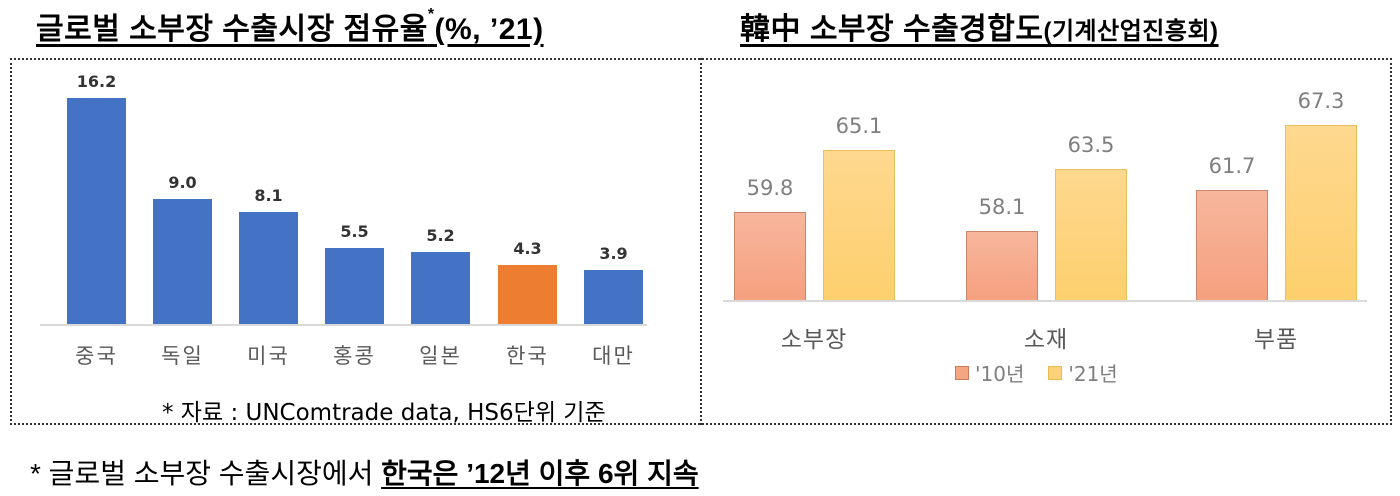 The image size is (1400, 496). What do you see at coordinates (96, 81) in the screenshot?
I see `left-bar-value-label: 16.2` at bounding box center [96, 81].